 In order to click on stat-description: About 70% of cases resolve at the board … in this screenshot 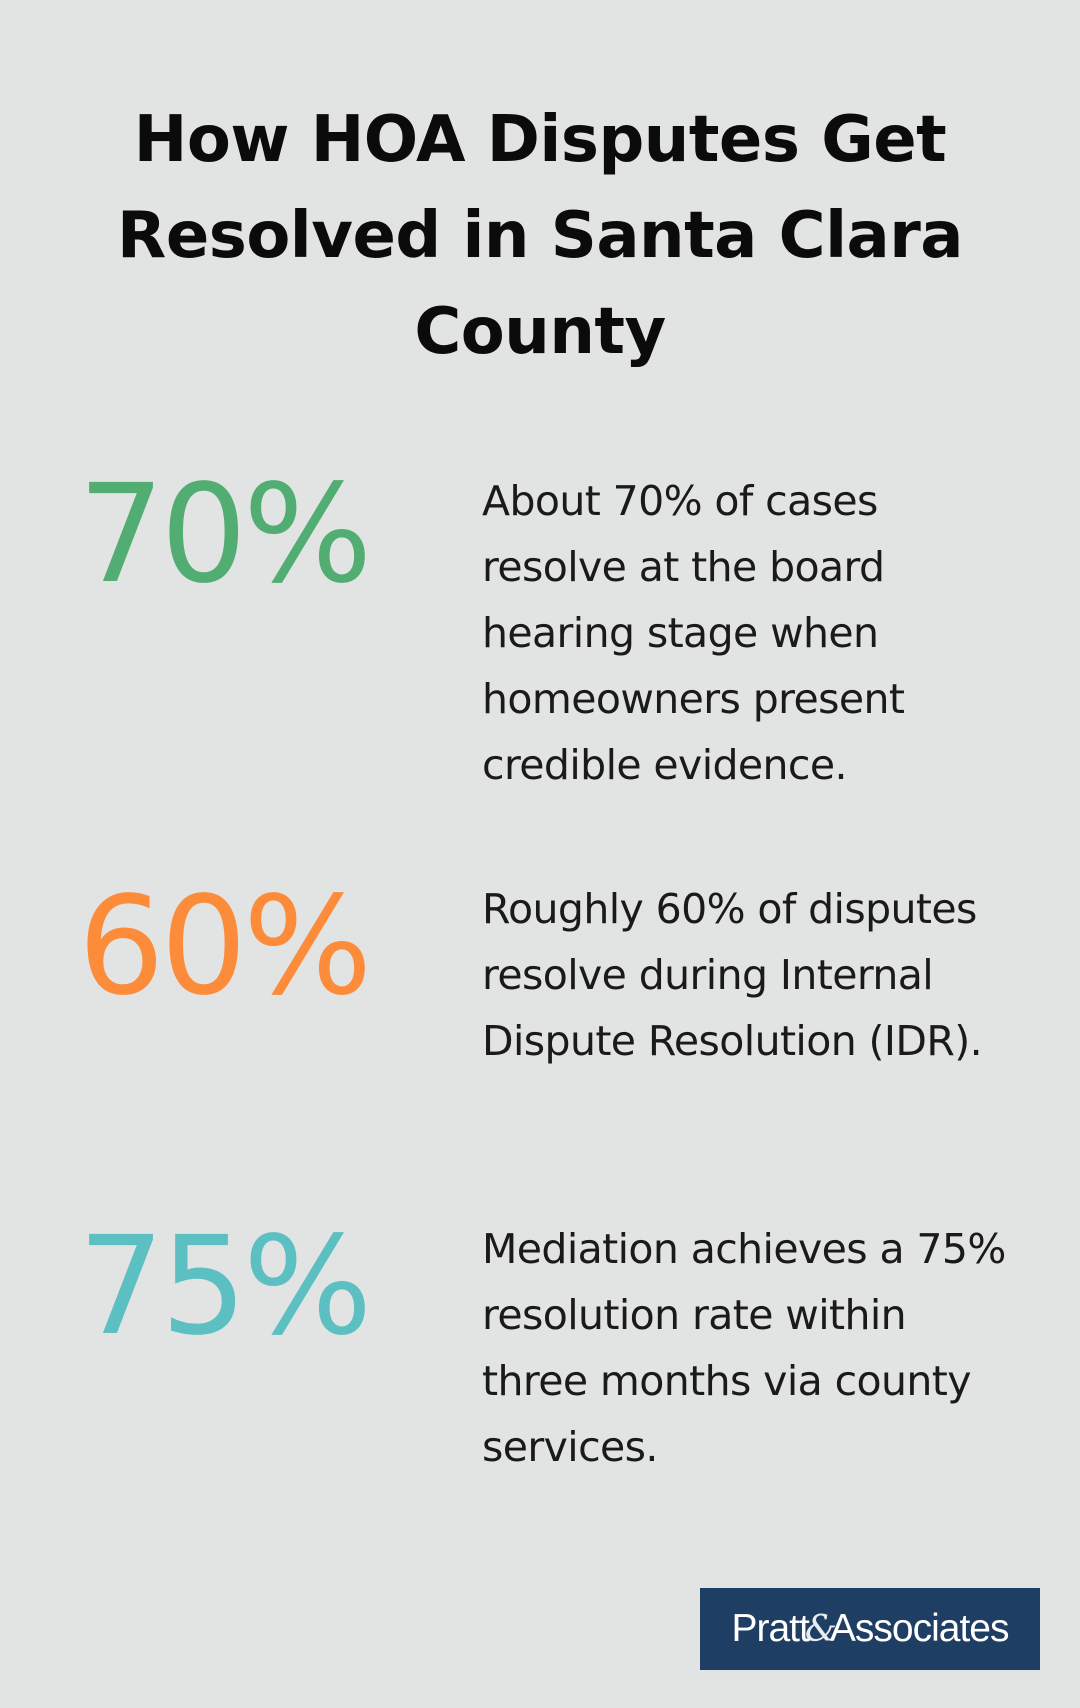, I will do `click(693, 633)`.